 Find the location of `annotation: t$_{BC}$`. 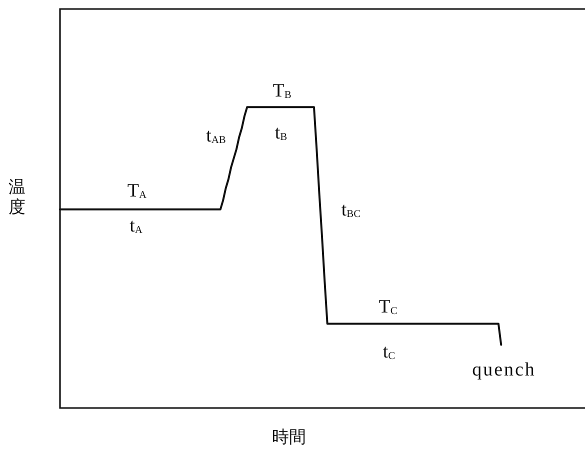

annotation: t$_{BC}$ is located at coordinates (351, 210).